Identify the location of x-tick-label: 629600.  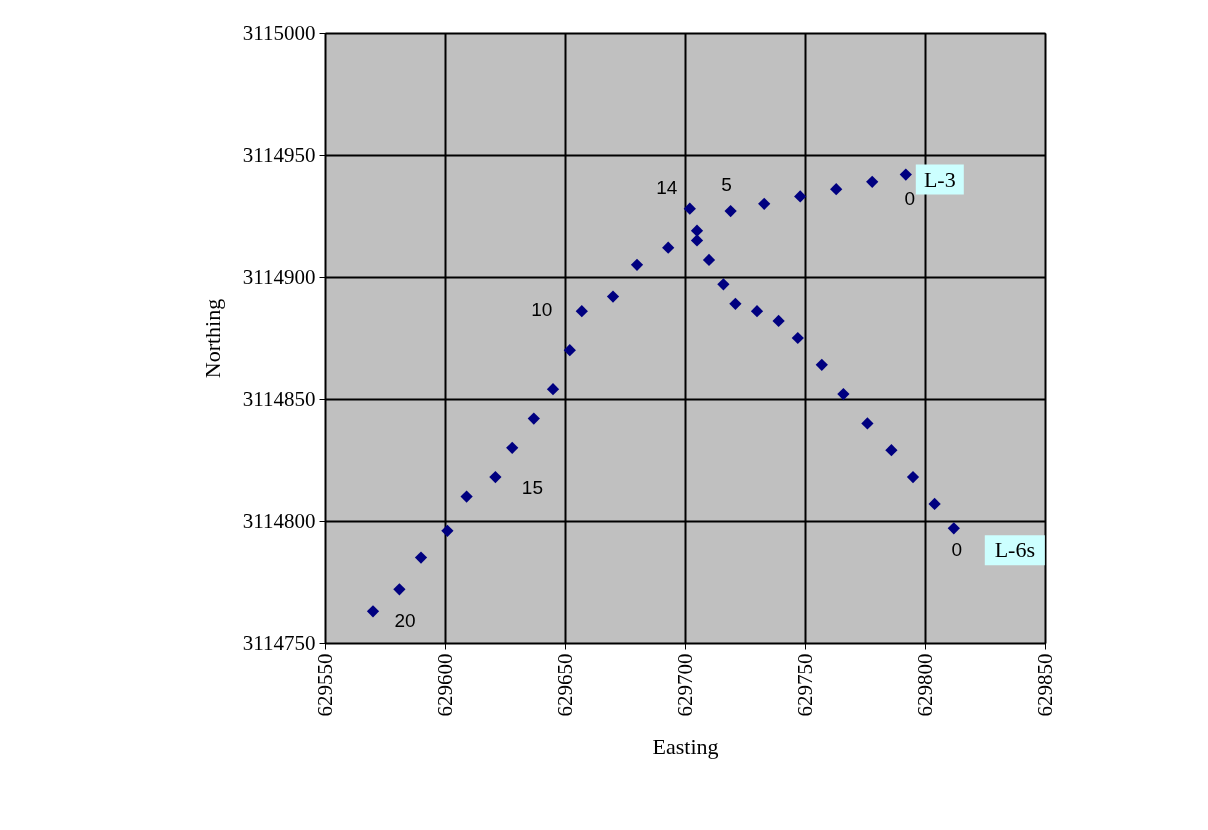
(444, 685).